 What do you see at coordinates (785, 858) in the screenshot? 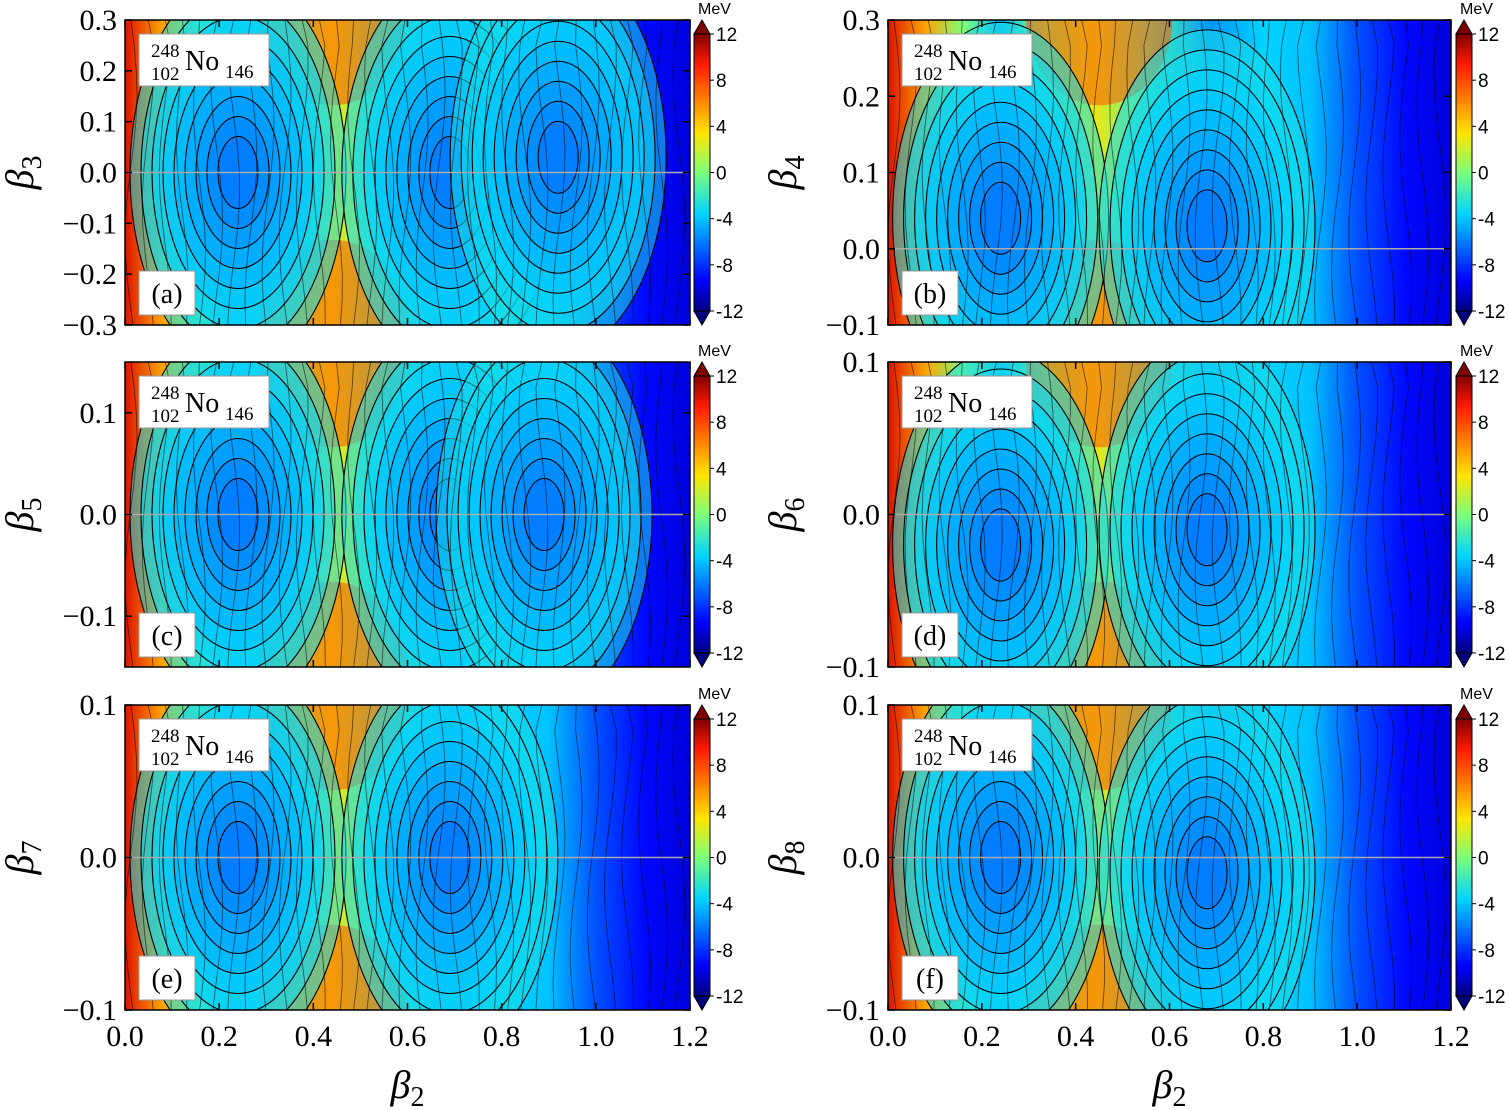
I see `y-axis-label: β8` at bounding box center [785, 858].